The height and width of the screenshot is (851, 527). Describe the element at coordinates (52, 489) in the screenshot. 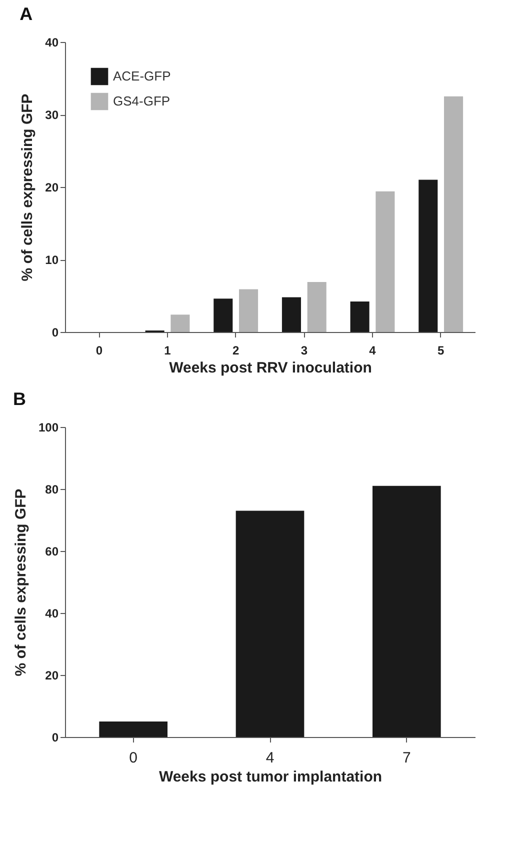

I see `y-tick-label: 80` at that location.